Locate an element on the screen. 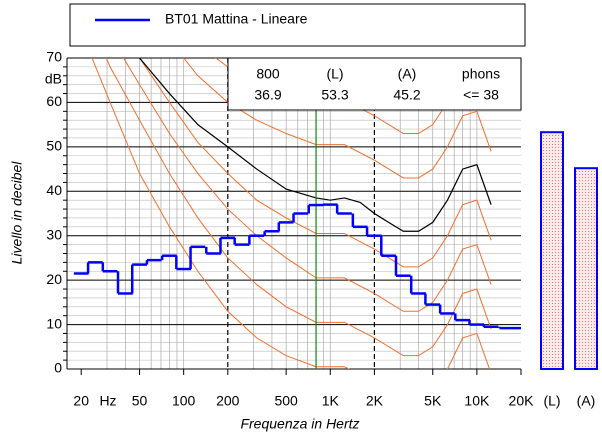  legend-label: BT01 Mattina - Lineare is located at coordinates (236, 19).